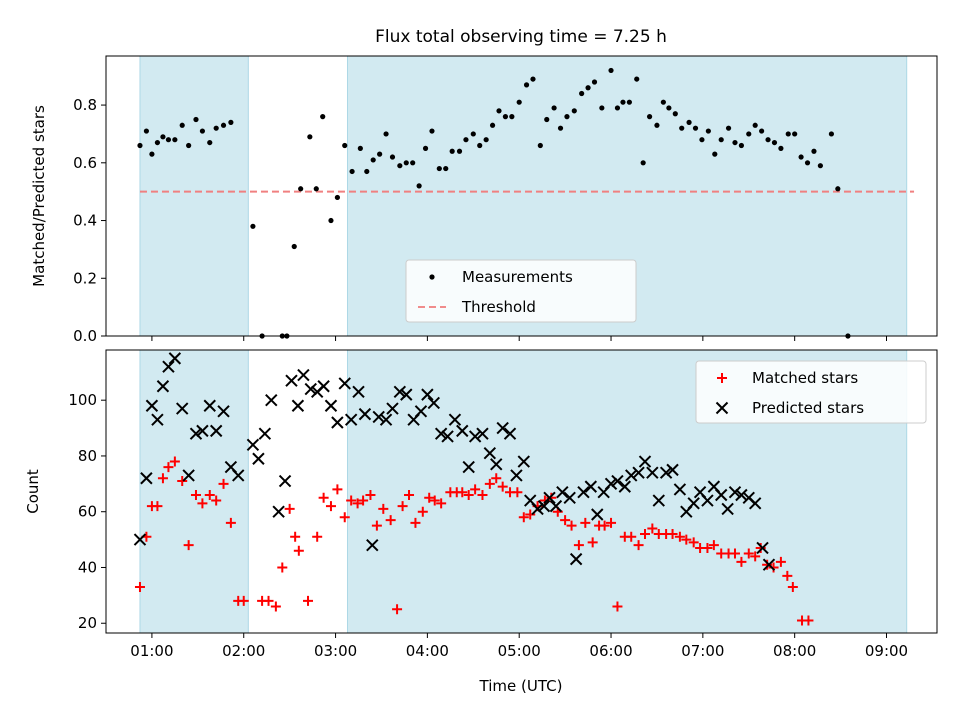 This screenshot has width=960, height=720. I want to click on y-axis-label: Count, so click(33, 491).